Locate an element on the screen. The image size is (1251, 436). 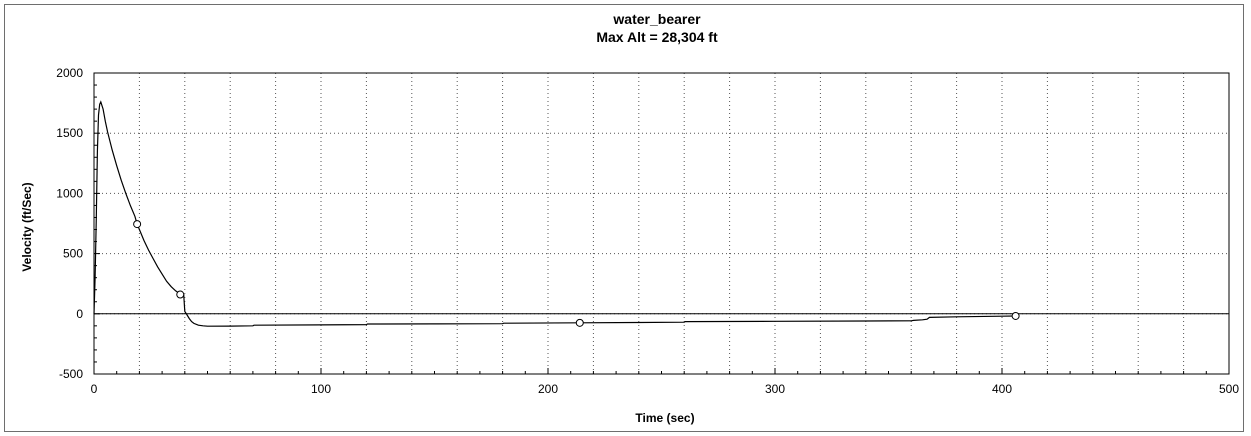
y-tick-labels: -500 0 500 1000 1500 2000 is located at coordinates (69, 223).